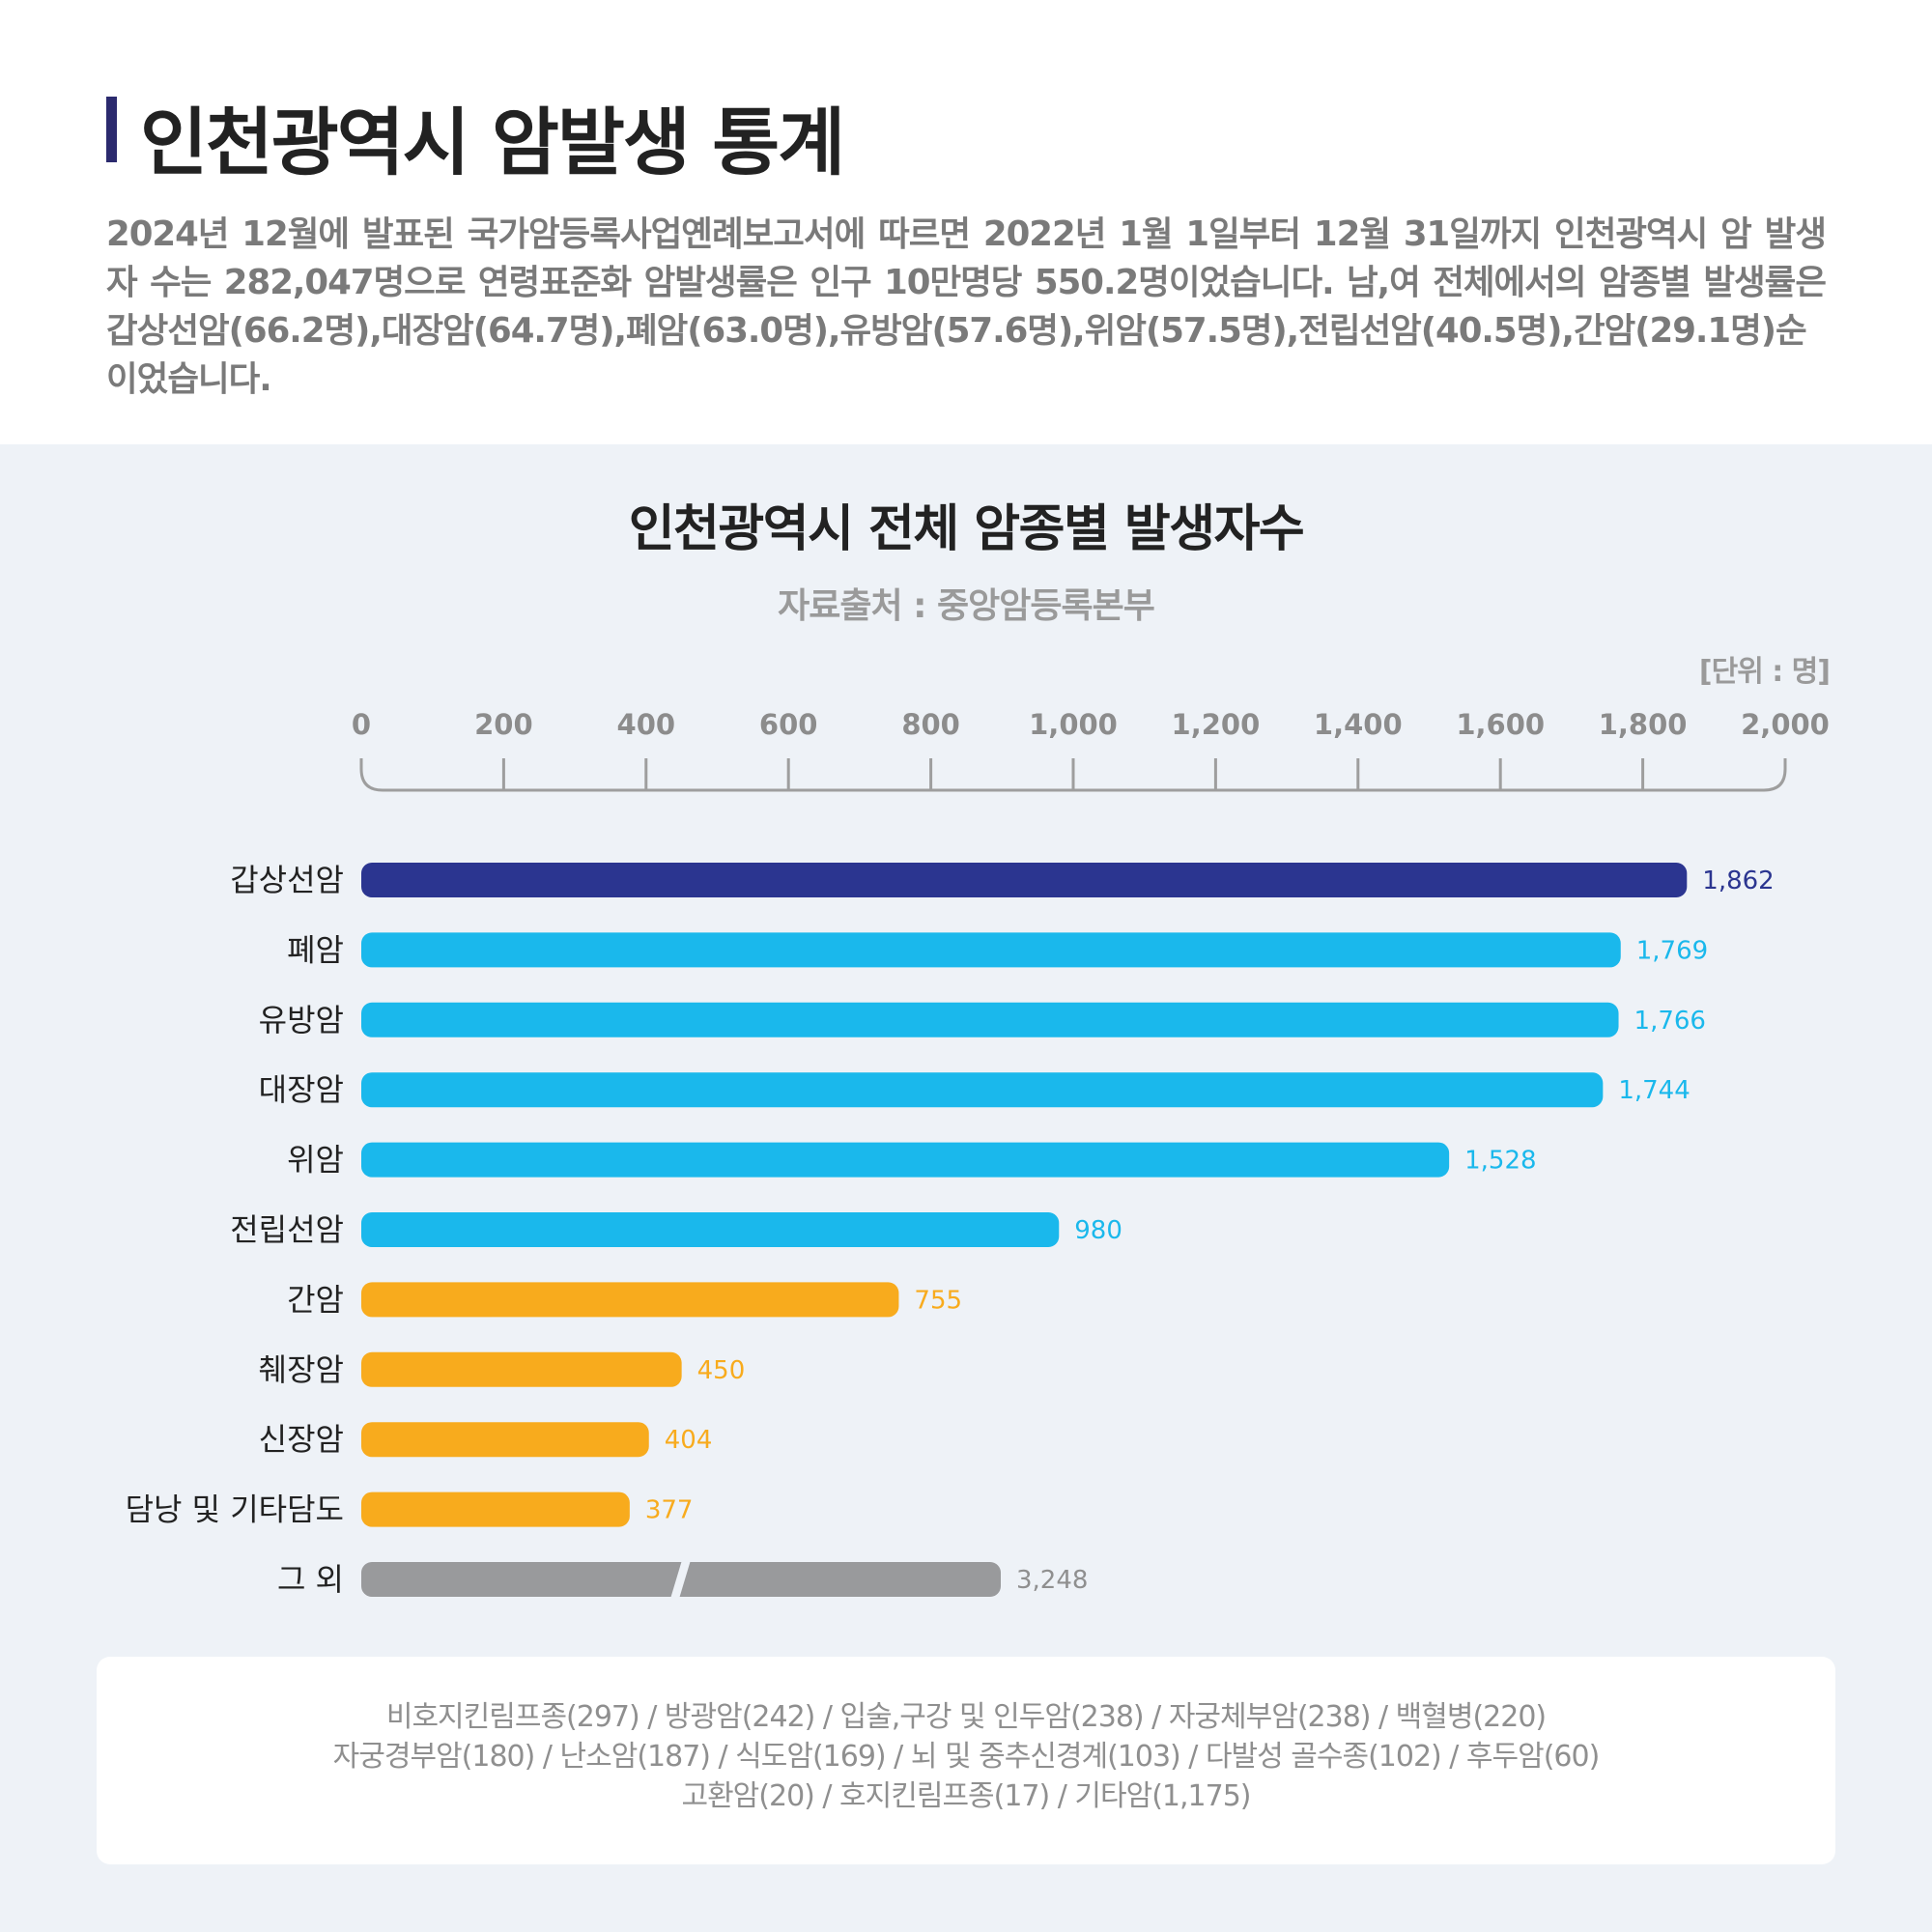 This screenshot has height=1932, width=1932. What do you see at coordinates (1672, 950) in the screenshot?
I see `value-label: 1,769` at bounding box center [1672, 950].